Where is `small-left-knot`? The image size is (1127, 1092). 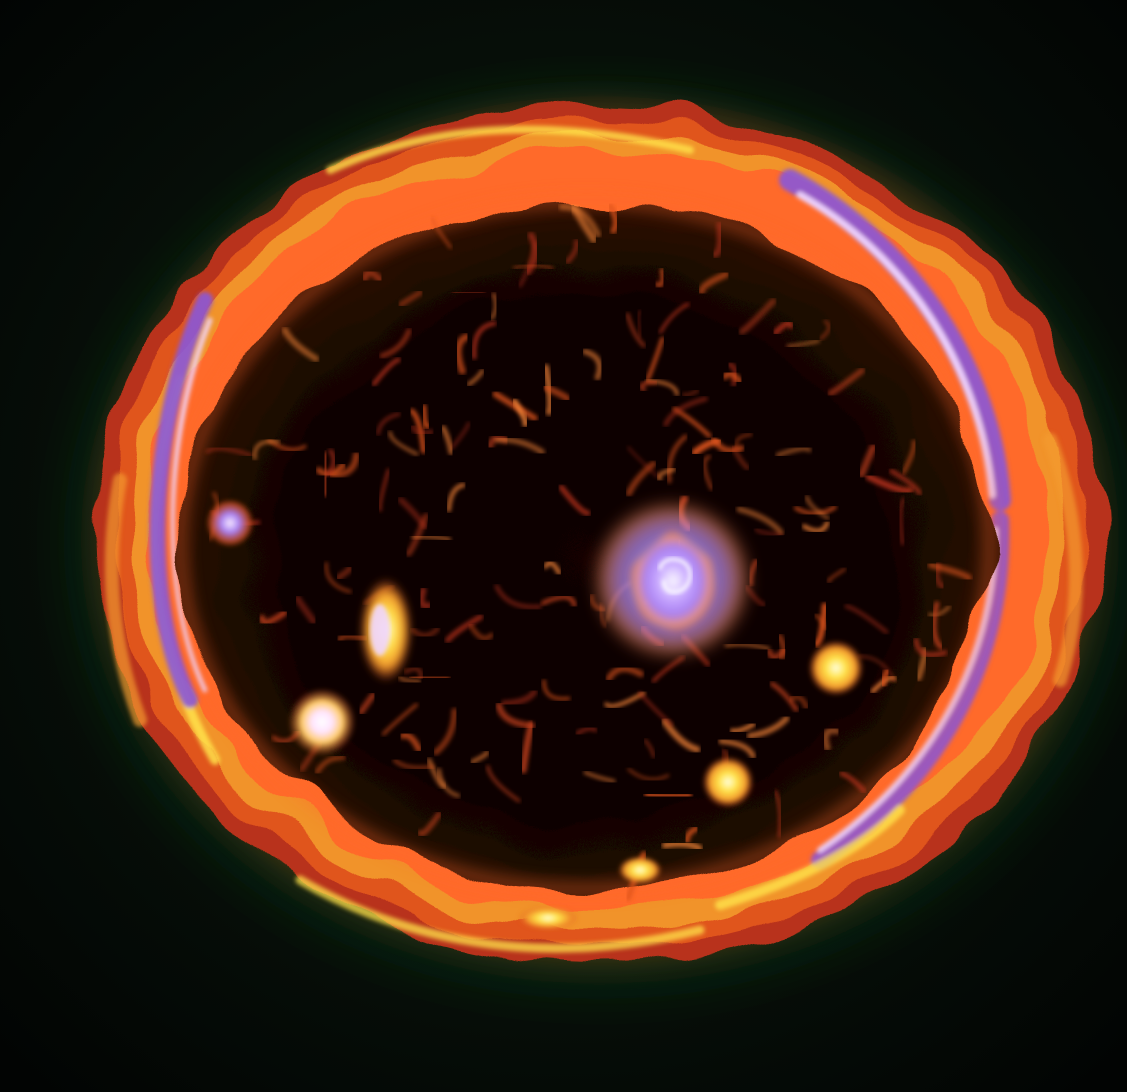
small-left-knot is located at coordinates (230, 523).